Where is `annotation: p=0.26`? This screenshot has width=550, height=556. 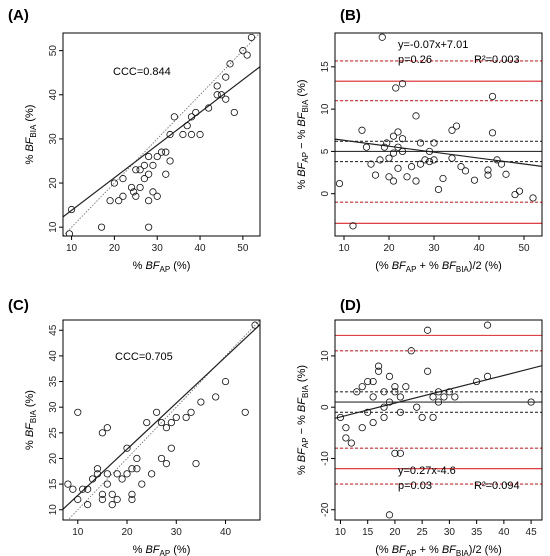
annotation: p=0.26 is located at coordinates (415, 60).